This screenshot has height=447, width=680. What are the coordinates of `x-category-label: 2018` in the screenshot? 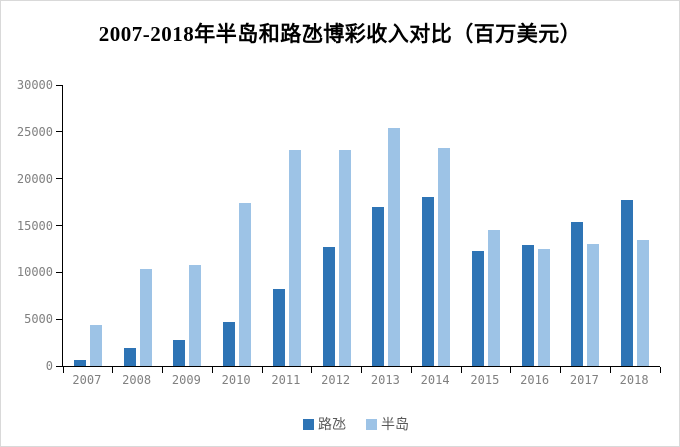 It's located at (634, 380).